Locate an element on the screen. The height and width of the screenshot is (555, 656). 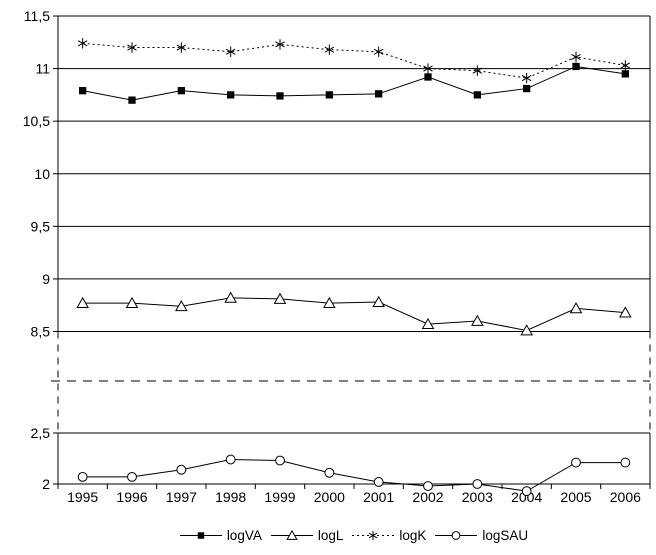
legend-sample-logk-icon is located at coordinates (373, 535).